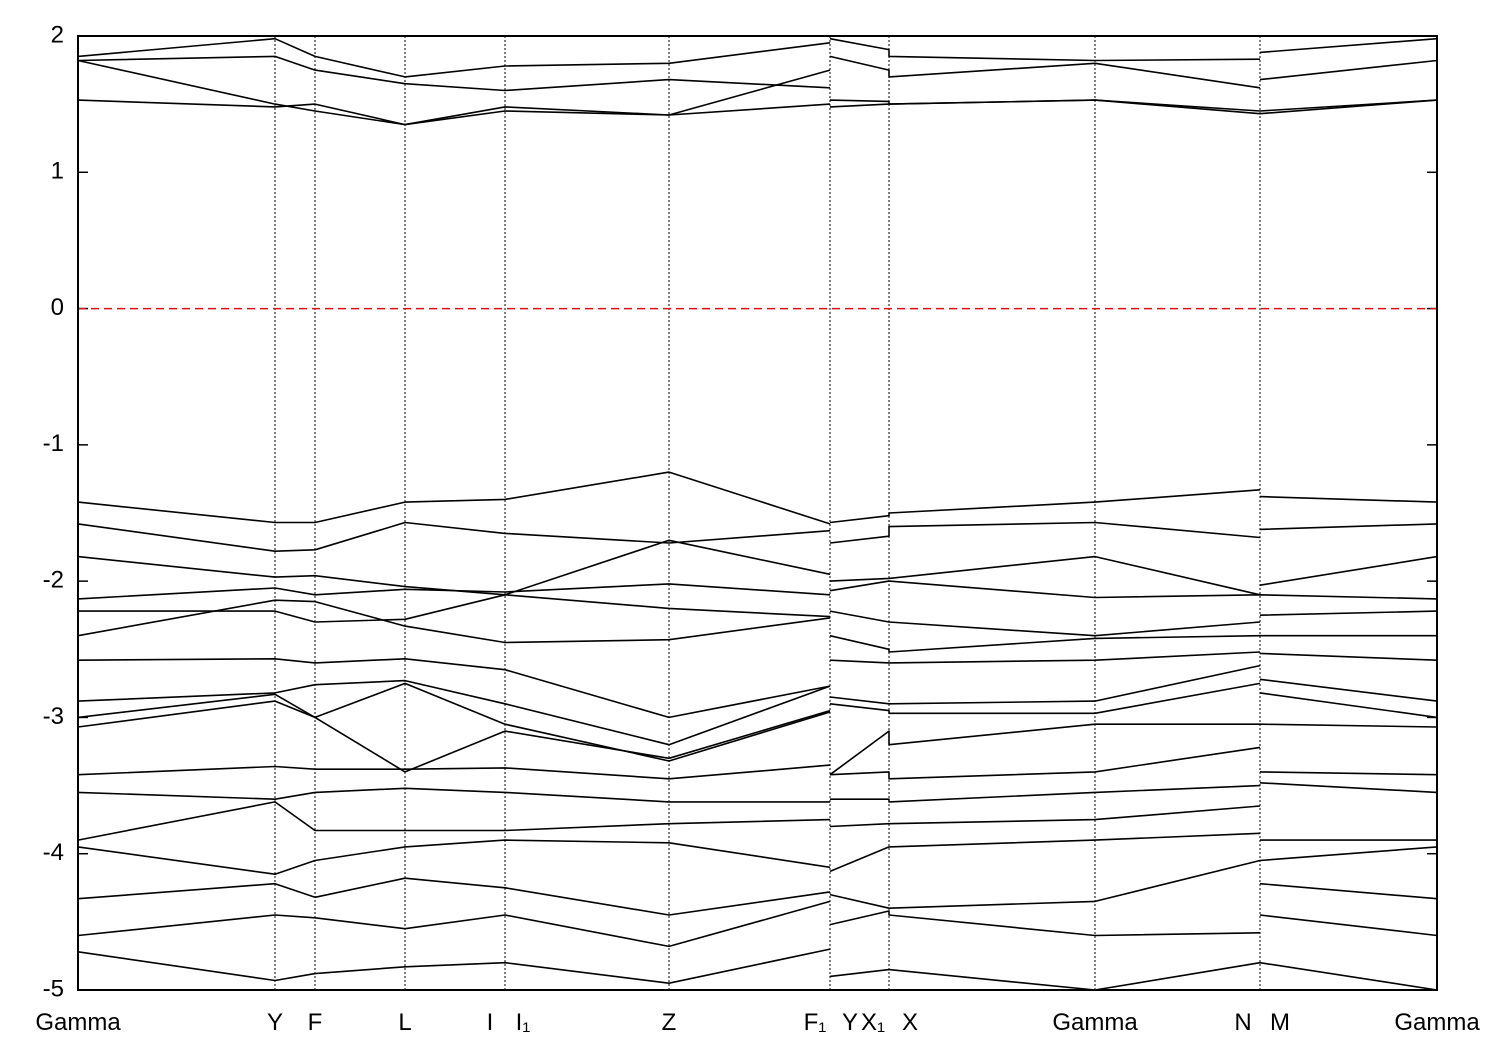 This screenshot has width=1500, height=1050. I want to click on x-tick-label: X₁, so click(873, 1022).